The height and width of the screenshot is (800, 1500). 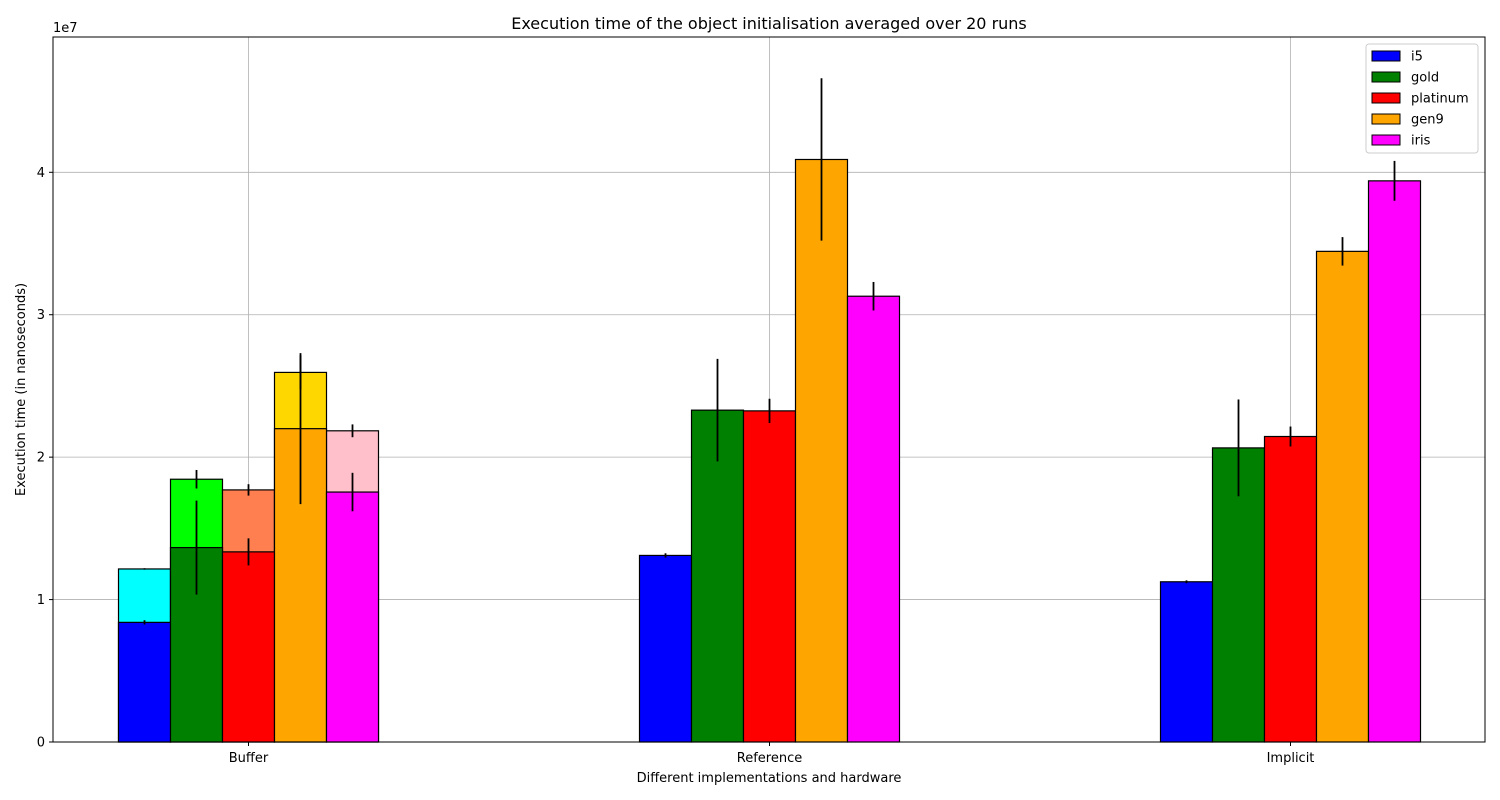 I want to click on y-axis-label: Execution time (in nanoseconds), so click(x=21, y=389).